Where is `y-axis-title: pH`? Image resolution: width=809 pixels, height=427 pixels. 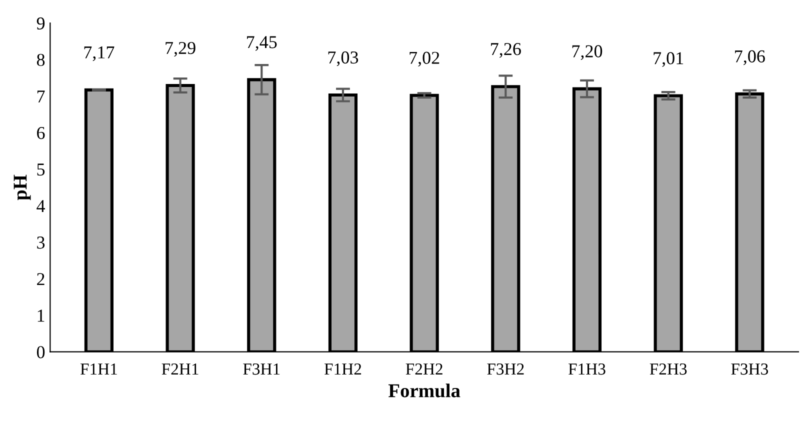 y-axis-title: pH is located at coordinates (22, 187).